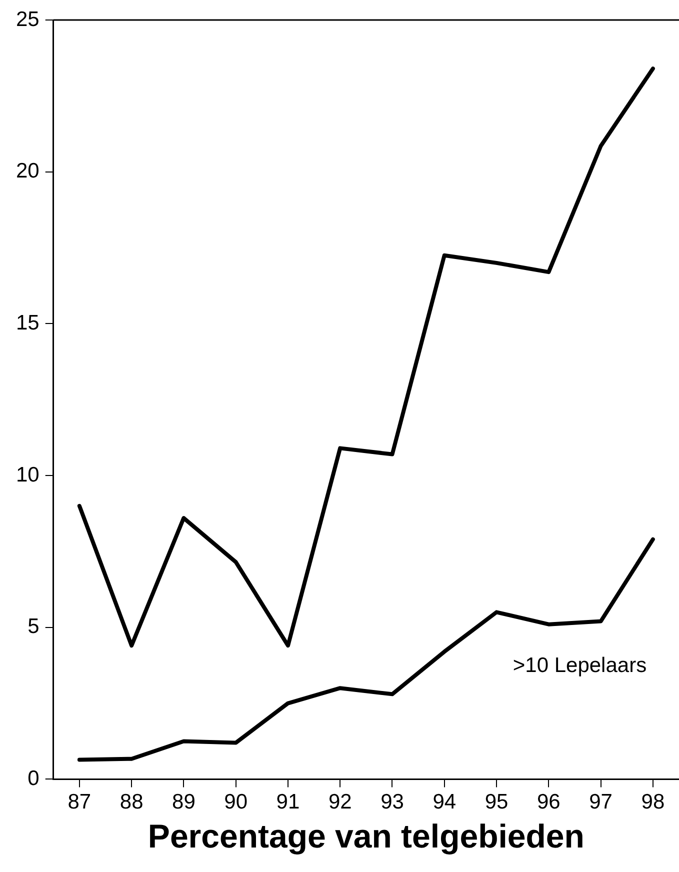  What do you see at coordinates (288, 802) in the screenshot?
I see `x-tick-label: 91` at bounding box center [288, 802].